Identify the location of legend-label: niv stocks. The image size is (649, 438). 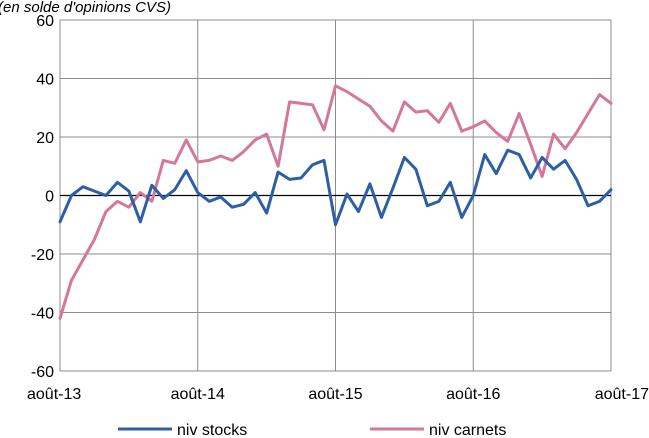
(212, 430).